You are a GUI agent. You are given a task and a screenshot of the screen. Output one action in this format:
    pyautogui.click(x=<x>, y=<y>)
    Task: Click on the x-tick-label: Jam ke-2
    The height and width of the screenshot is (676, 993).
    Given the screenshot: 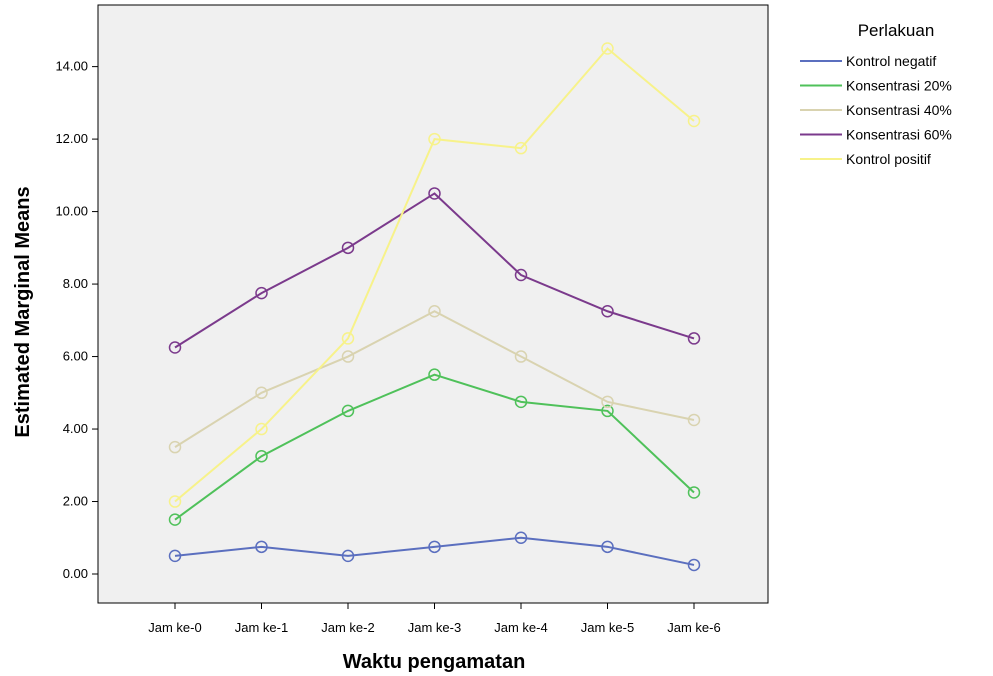 What is the action you would take?
    pyautogui.click(x=347, y=627)
    